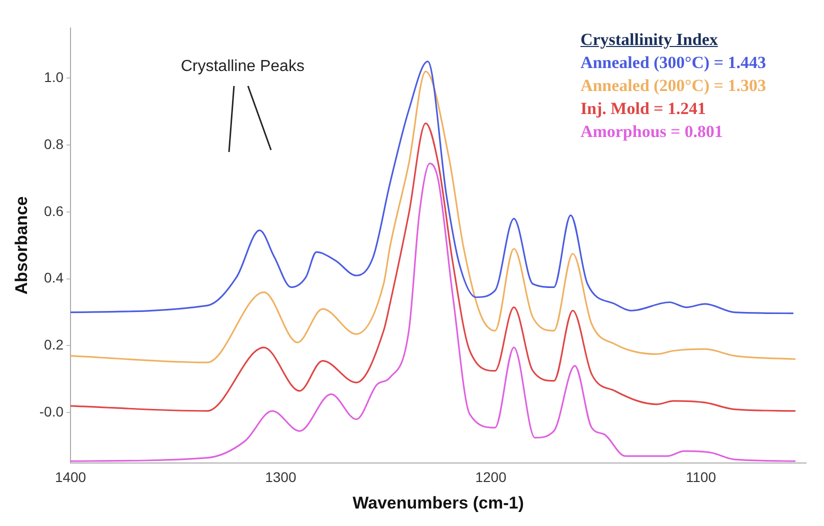 Image resolution: width=824 pixels, height=526 pixels. I want to click on x-tick-label: 1300, so click(280, 477).